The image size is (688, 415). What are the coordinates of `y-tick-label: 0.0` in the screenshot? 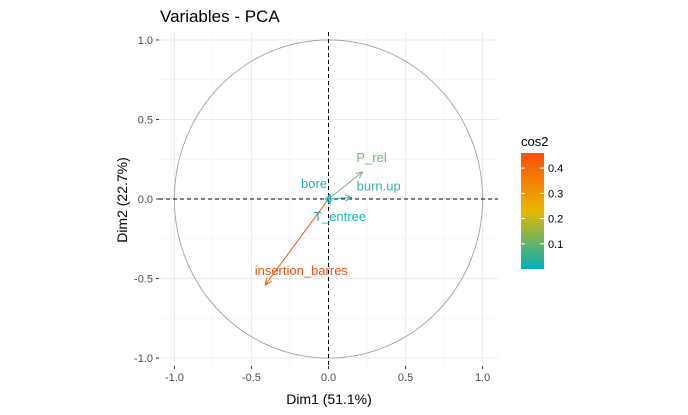 It's located at (145, 200).